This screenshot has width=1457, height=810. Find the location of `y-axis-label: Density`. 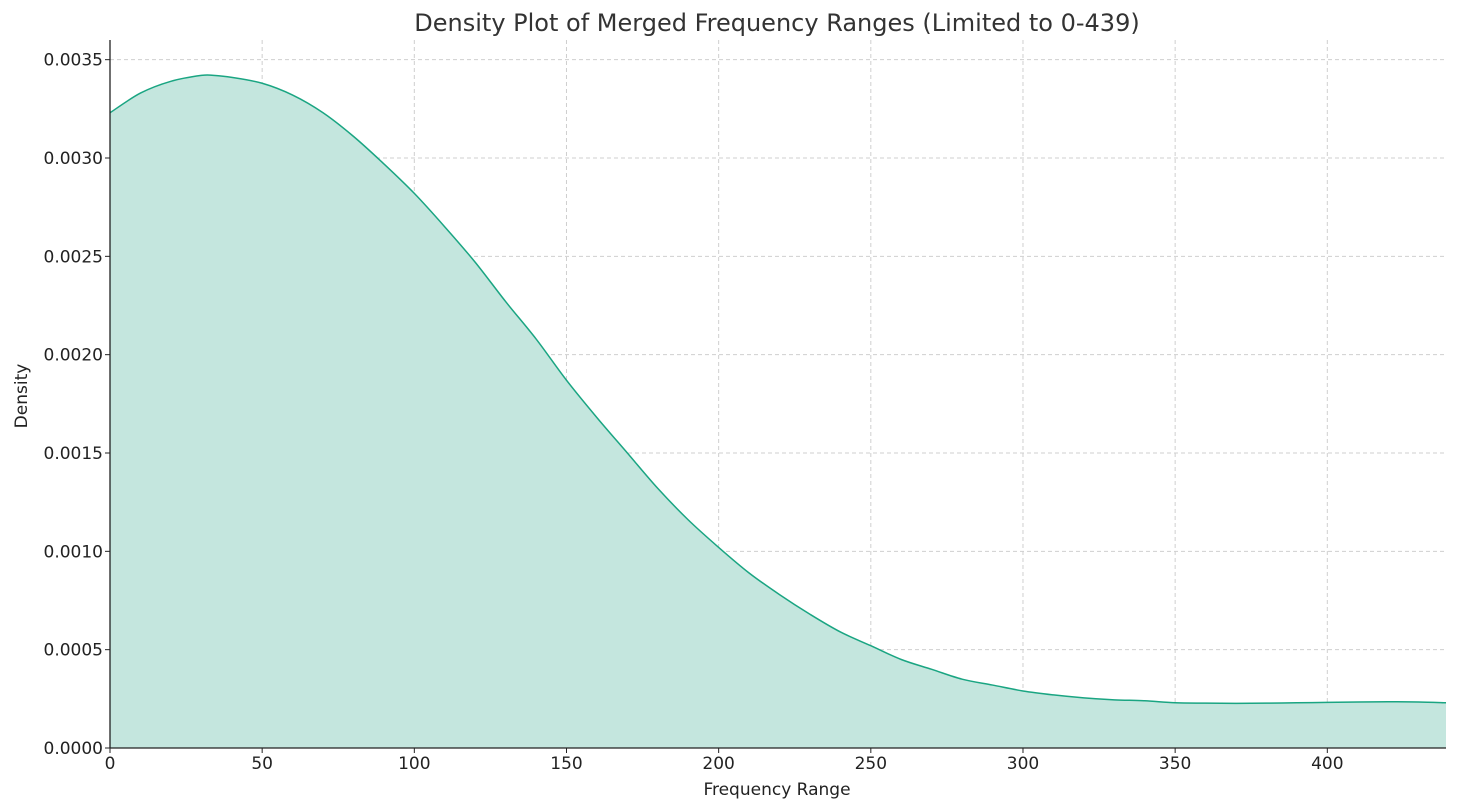

y-axis-label: Density is located at coordinates (22, 396).